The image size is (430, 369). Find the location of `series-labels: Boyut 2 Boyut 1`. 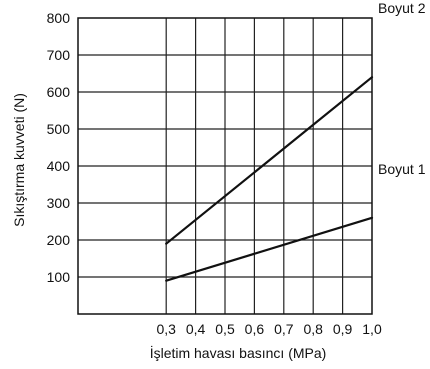

series-labels: Boyut 2 Boyut 1 is located at coordinates (402, 88).